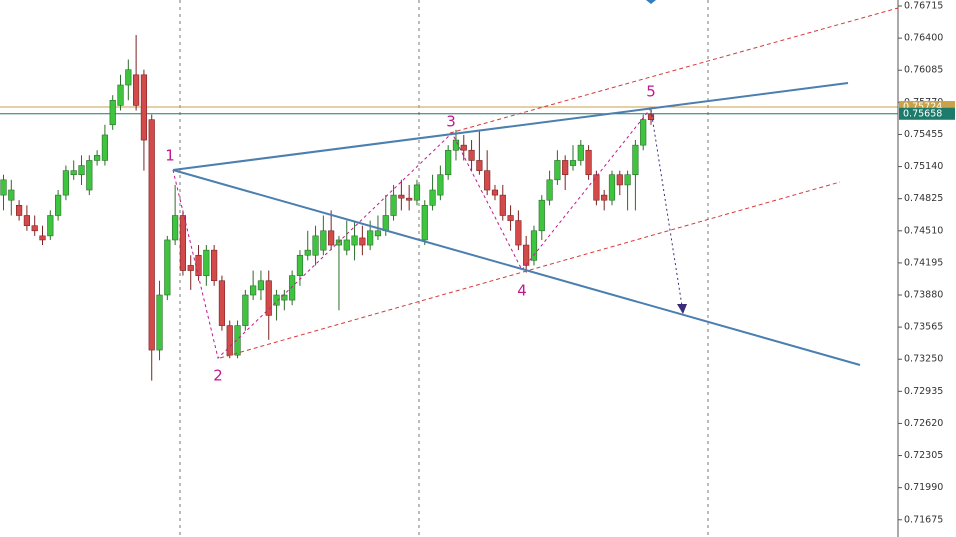 The height and width of the screenshot is (537, 956). Describe the element at coordinates (923, 6) in the screenshot. I see `y-tick-label: 0.76715` at that location.